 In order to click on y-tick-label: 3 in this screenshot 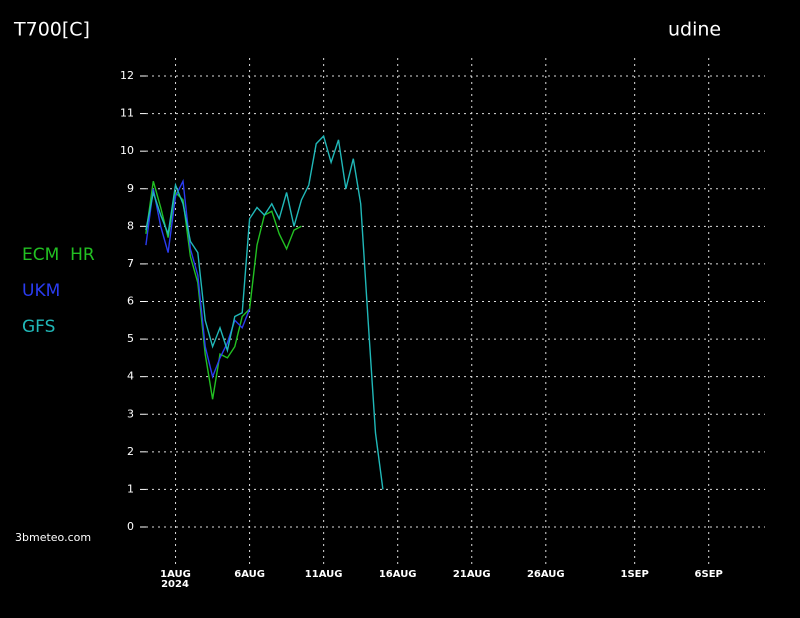, I will do `click(130, 413)`.